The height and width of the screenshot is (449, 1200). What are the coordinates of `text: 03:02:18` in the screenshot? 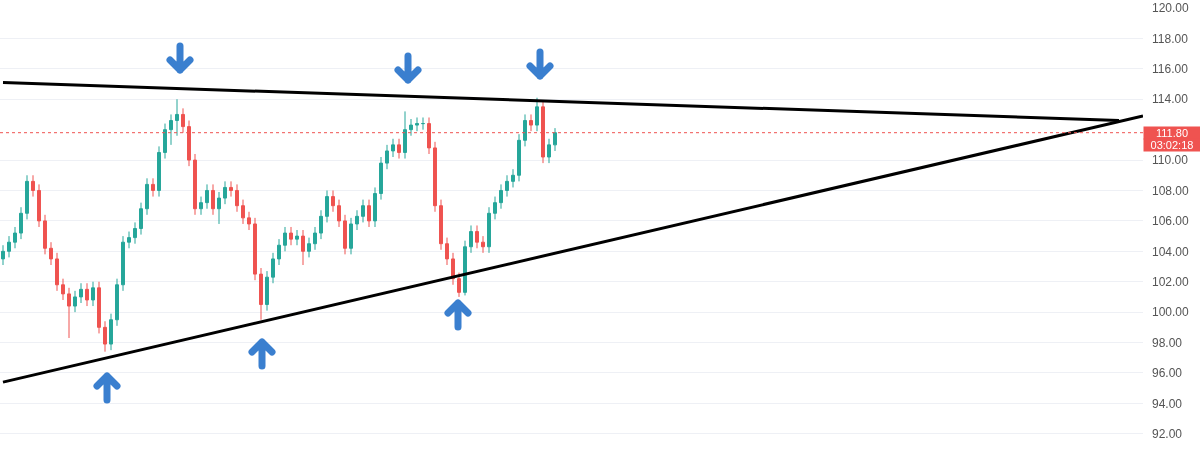 It's located at (1172, 145).